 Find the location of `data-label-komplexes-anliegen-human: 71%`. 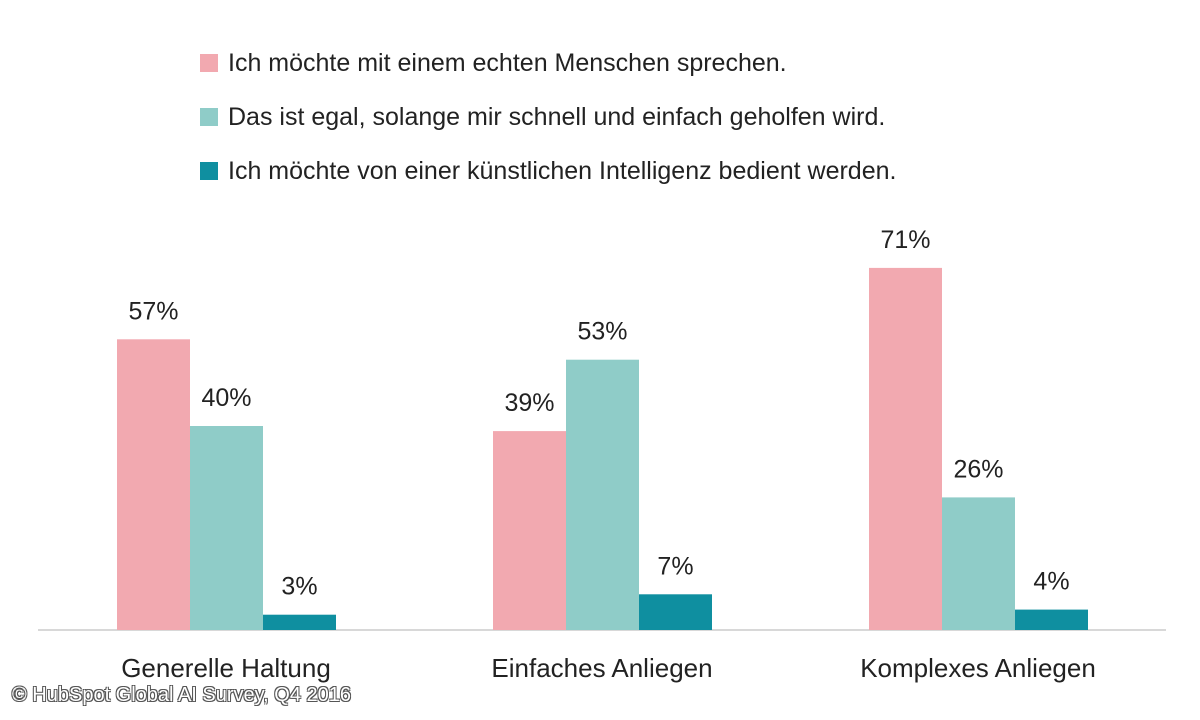

data-label-komplexes-anliegen-human: 71% is located at coordinates (905, 240).